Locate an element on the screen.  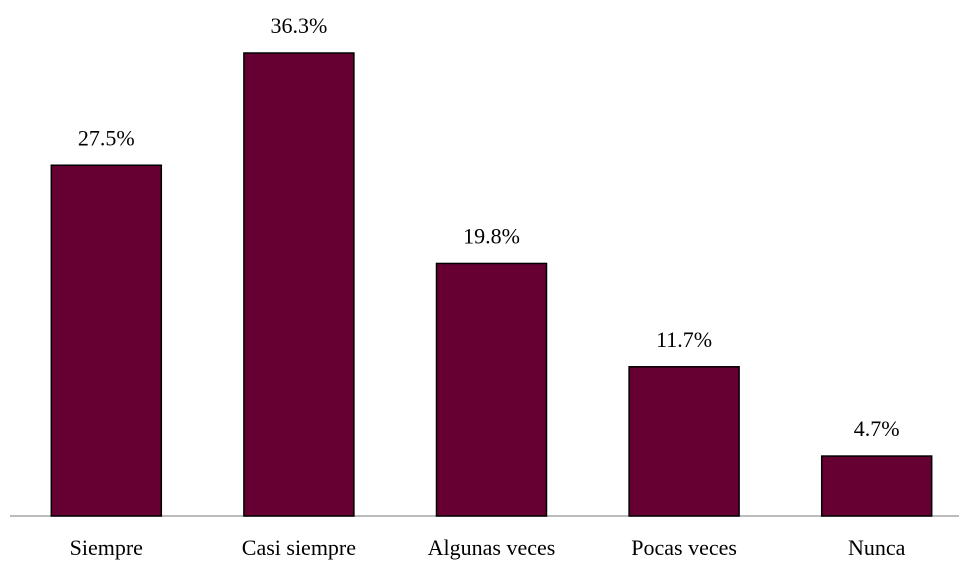
x-tick-label: Siempre is located at coordinates (106, 547).